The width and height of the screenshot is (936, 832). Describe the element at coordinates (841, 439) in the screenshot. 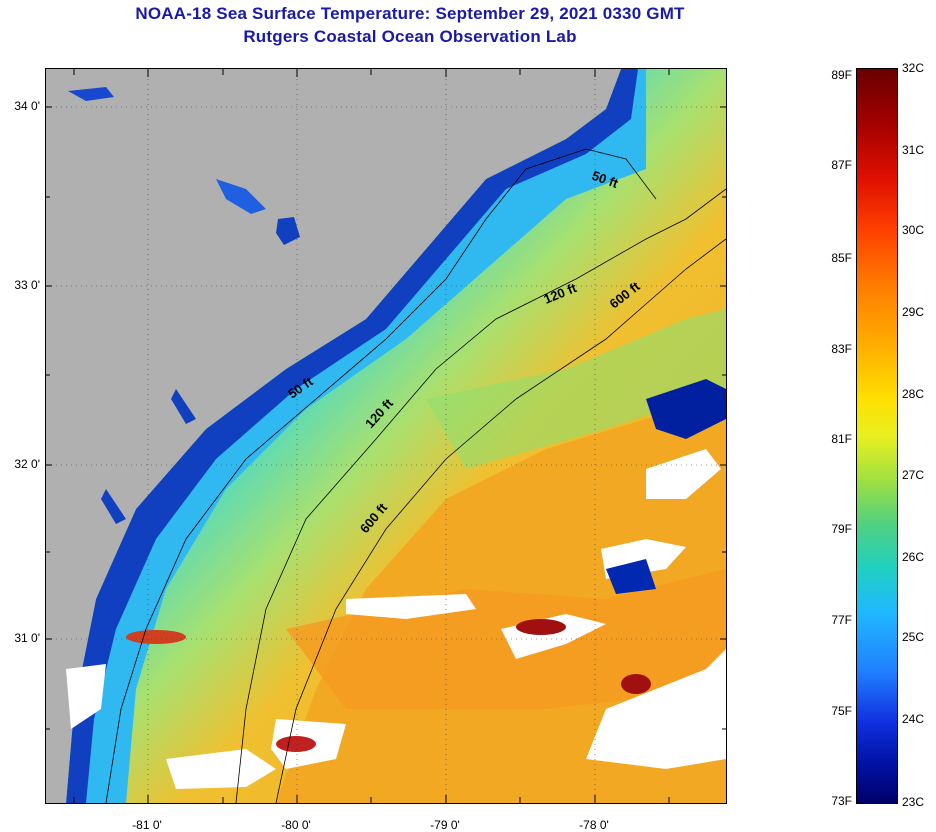

I see `colorbar-f-label: 81F` at that location.